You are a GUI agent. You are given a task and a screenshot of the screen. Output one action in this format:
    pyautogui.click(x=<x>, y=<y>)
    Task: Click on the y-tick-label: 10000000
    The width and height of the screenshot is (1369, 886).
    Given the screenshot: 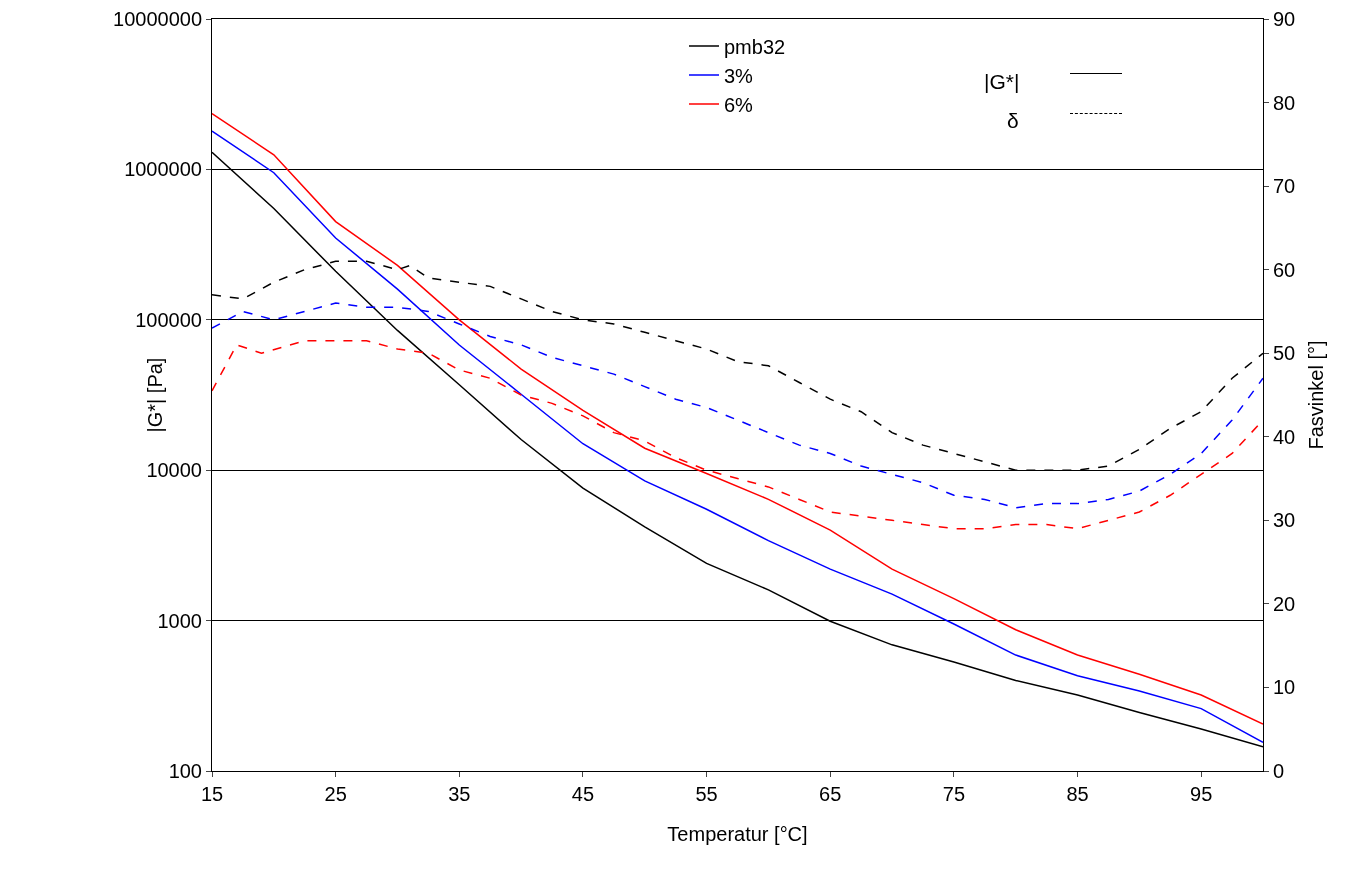 What is the action you would take?
    pyautogui.click(x=157, y=19)
    